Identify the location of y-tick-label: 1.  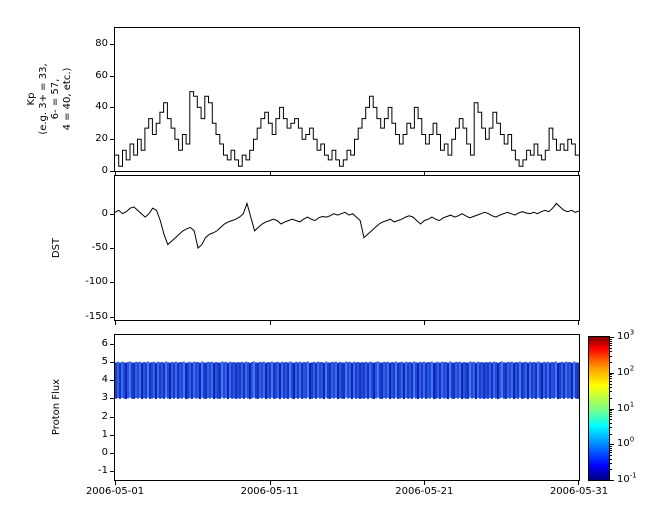
(104, 434).